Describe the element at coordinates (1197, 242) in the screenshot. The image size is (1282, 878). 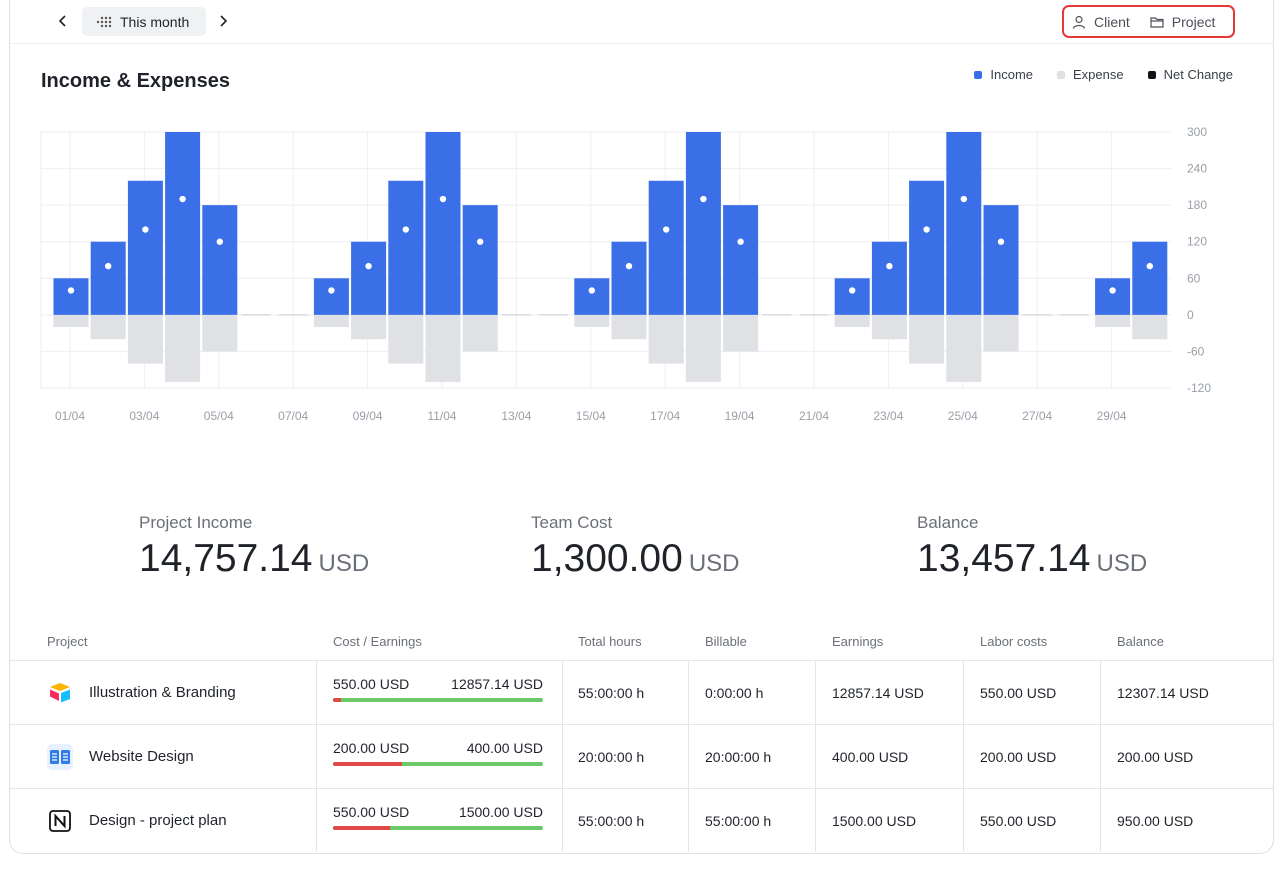
I see `y-tick-label: 120` at that location.